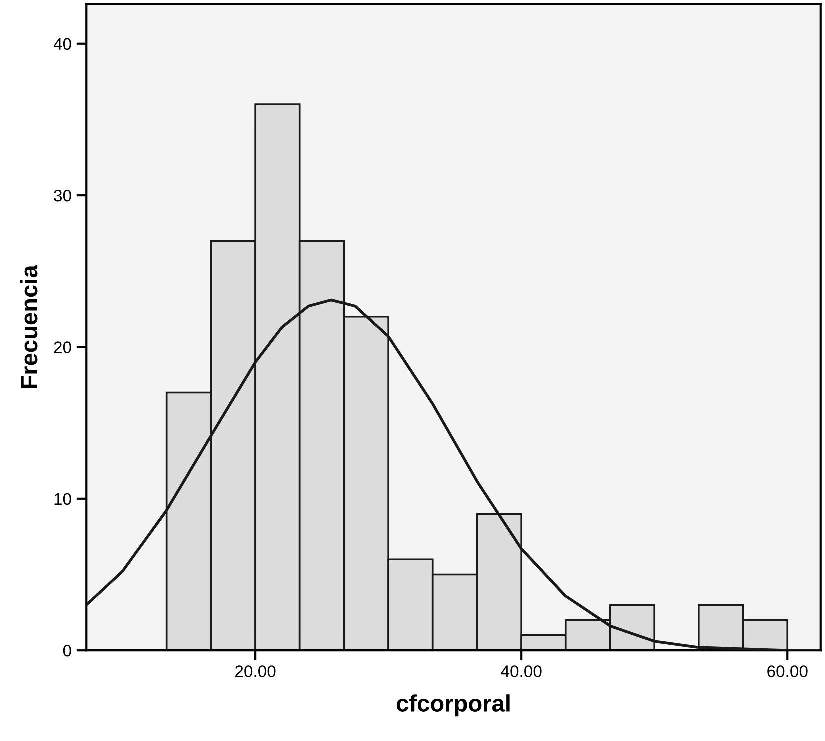  What do you see at coordinates (453, 705) in the screenshot?
I see `x-axis-title: cfcorporal` at bounding box center [453, 705].